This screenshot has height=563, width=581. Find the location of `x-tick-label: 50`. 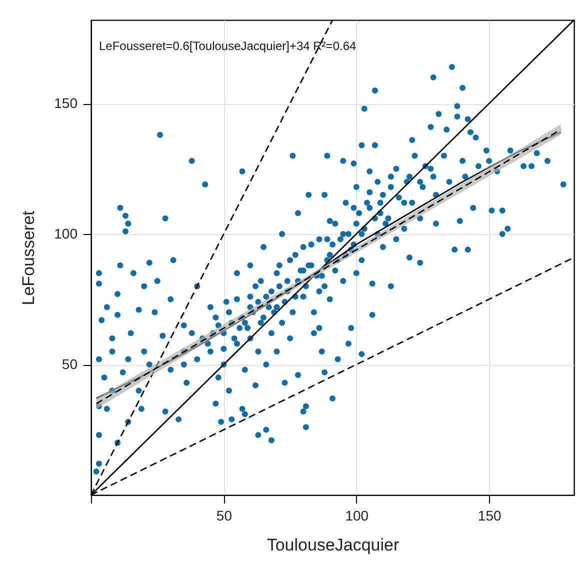

x-tick-label: 50 is located at coordinates (224, 516).